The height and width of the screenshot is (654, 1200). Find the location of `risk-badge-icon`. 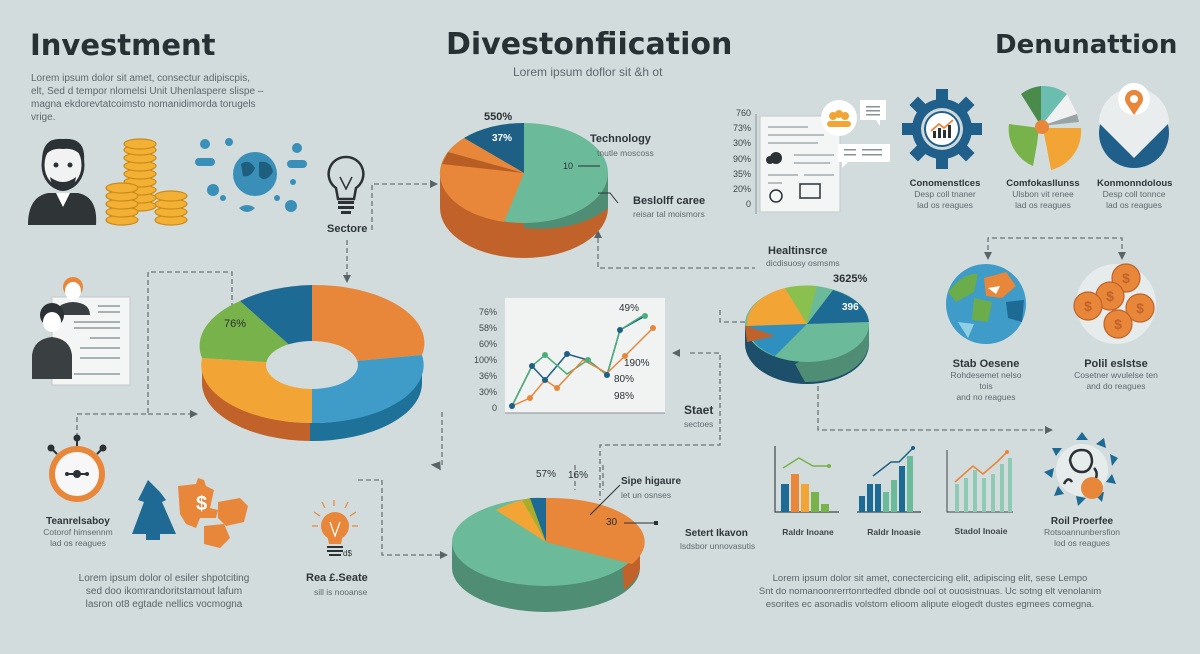

risk-badge-icon is located at coordinates (1081, 469).